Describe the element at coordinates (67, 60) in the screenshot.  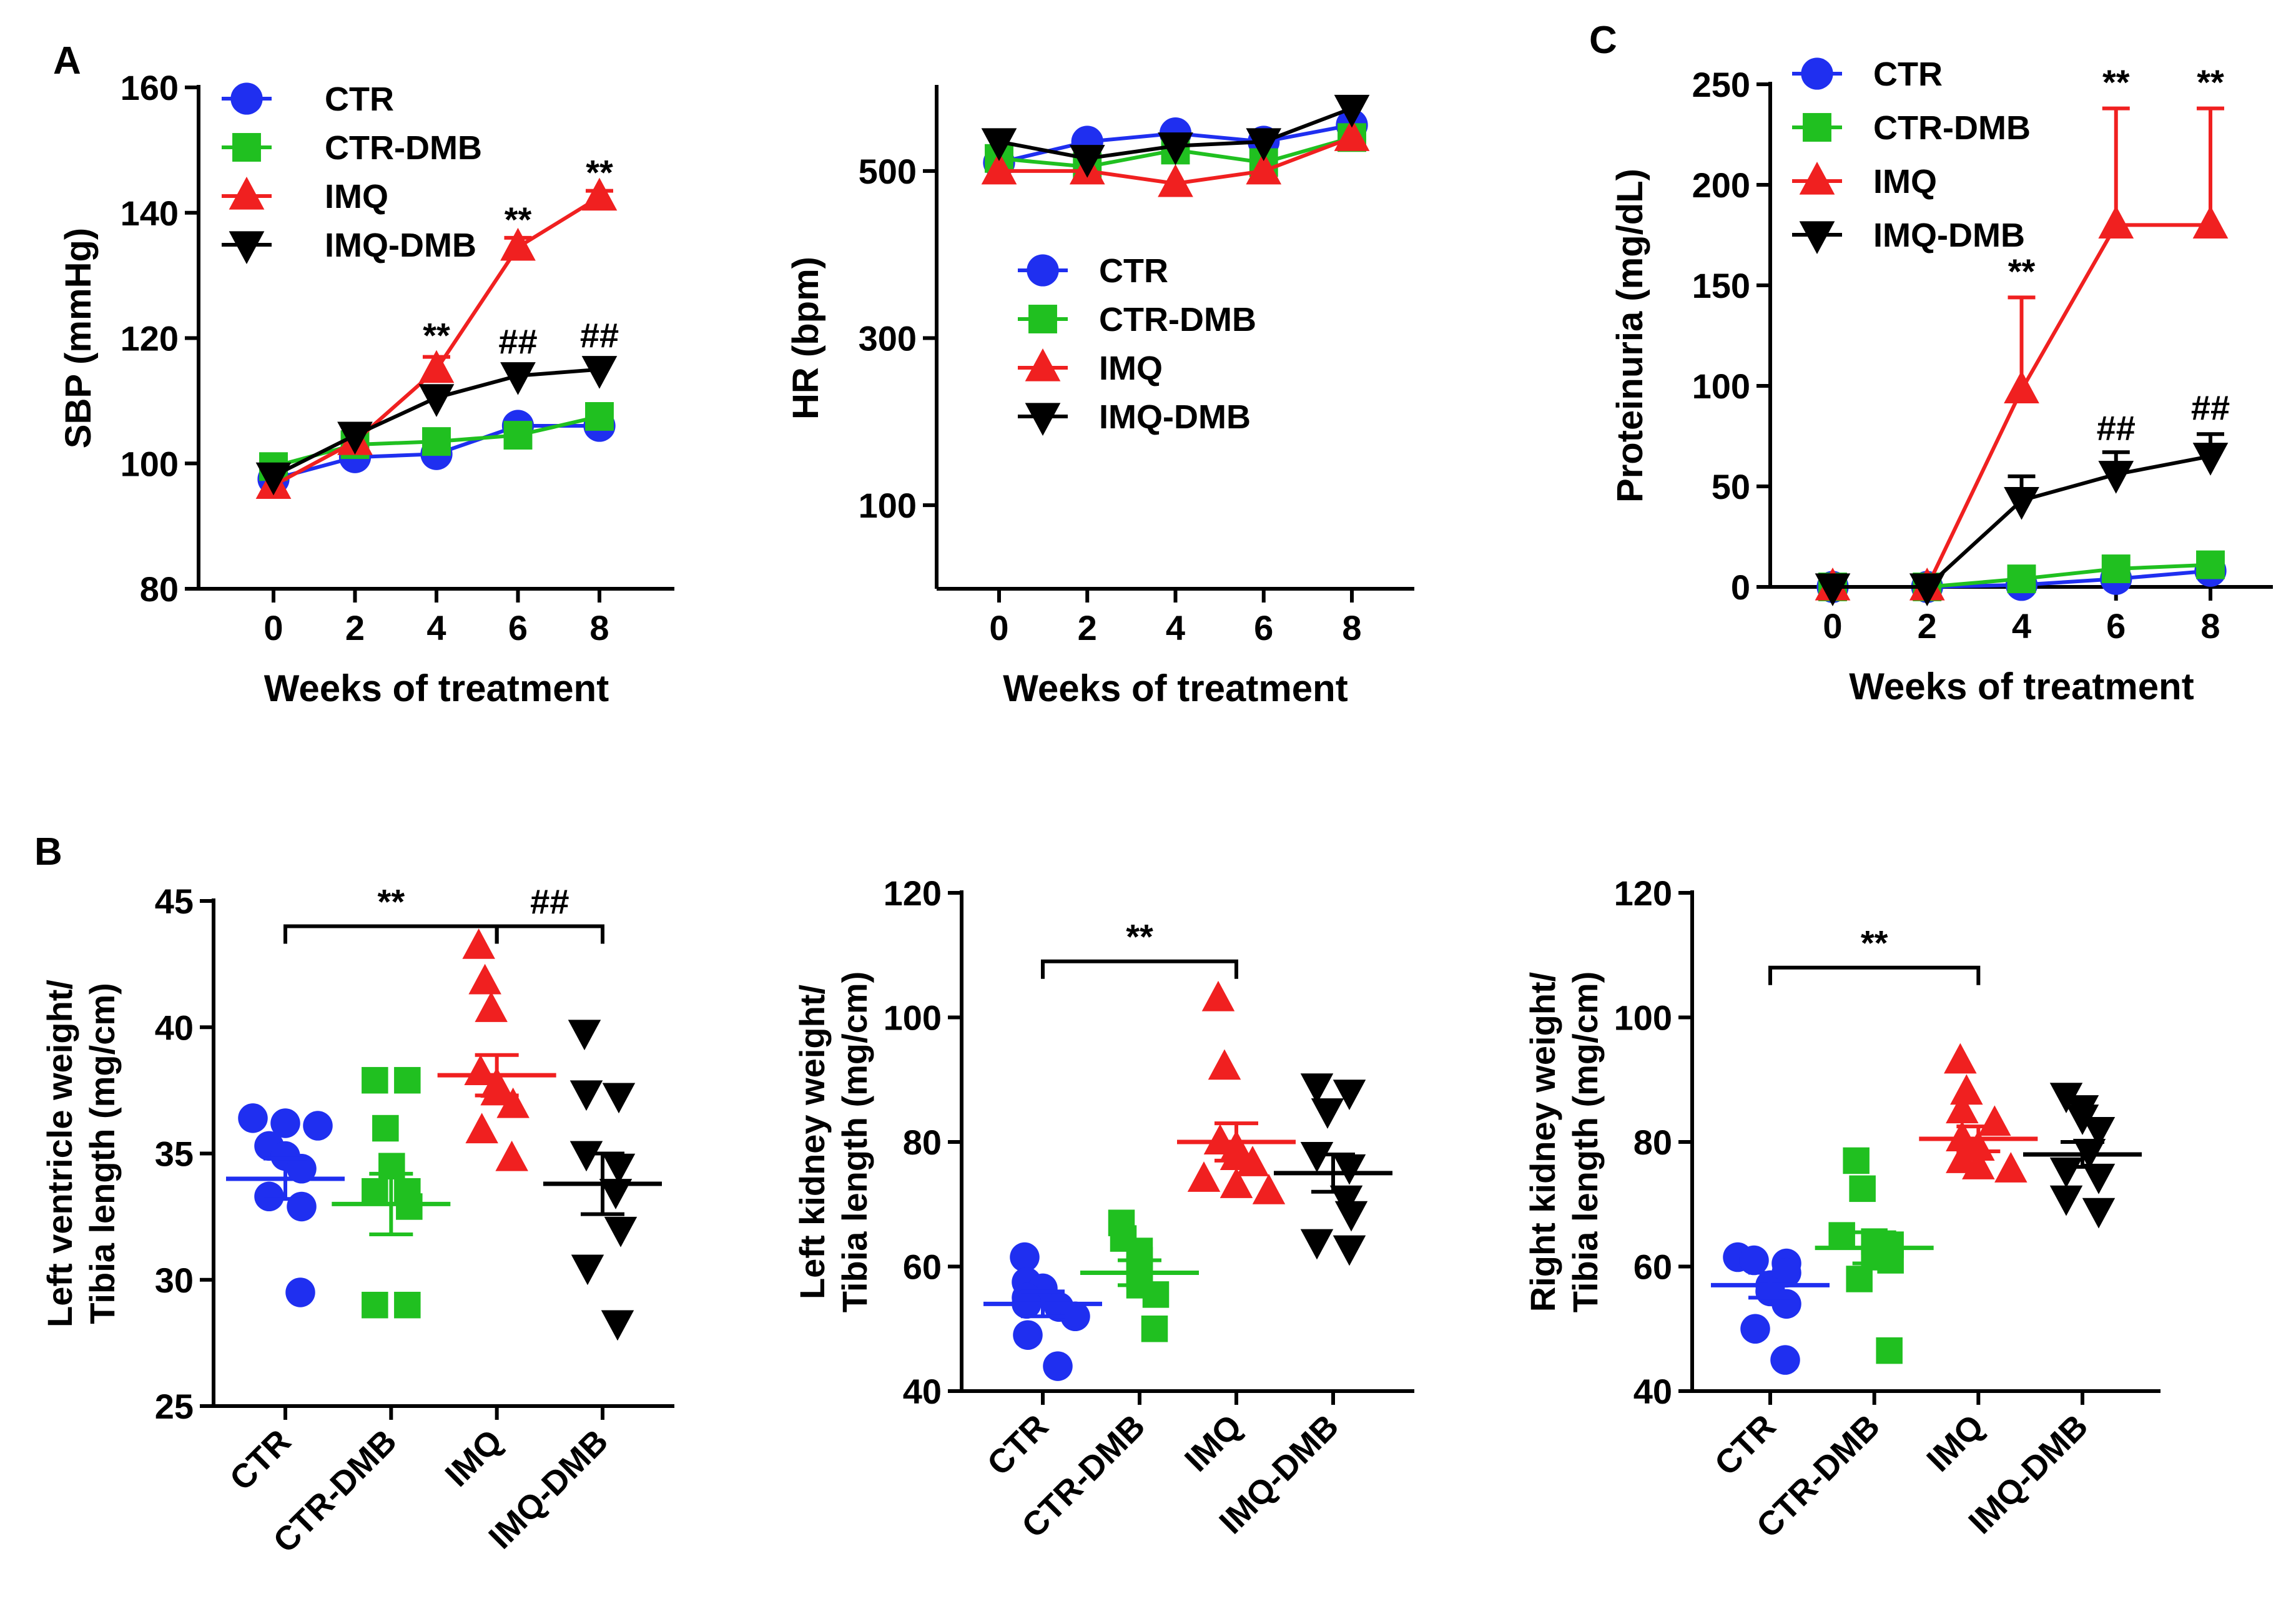
I see `panel-label-a: A` at that location.